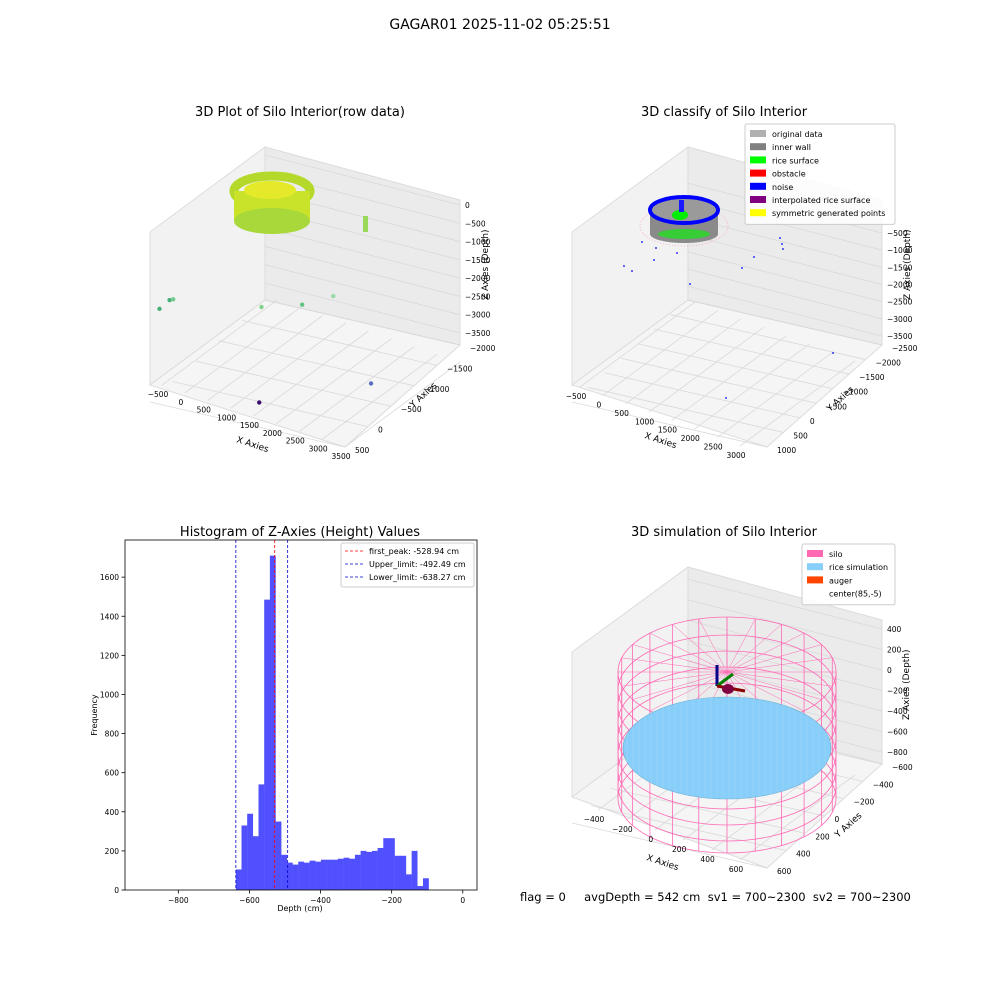 Image resolution: width=1000 pixels, height=1000 pixels. Describe the element at coordinates (112, 773) in the screenshot. I see `histogram-y-tick: 600` at that location.